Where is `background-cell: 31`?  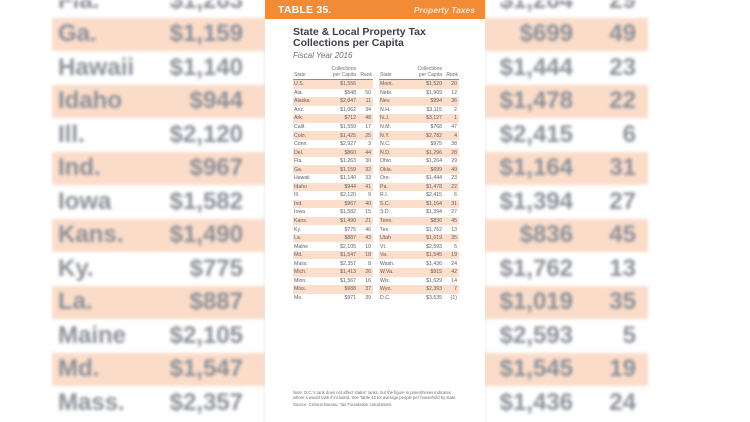
background-cell: 31 is located at coordinates (622, 167).